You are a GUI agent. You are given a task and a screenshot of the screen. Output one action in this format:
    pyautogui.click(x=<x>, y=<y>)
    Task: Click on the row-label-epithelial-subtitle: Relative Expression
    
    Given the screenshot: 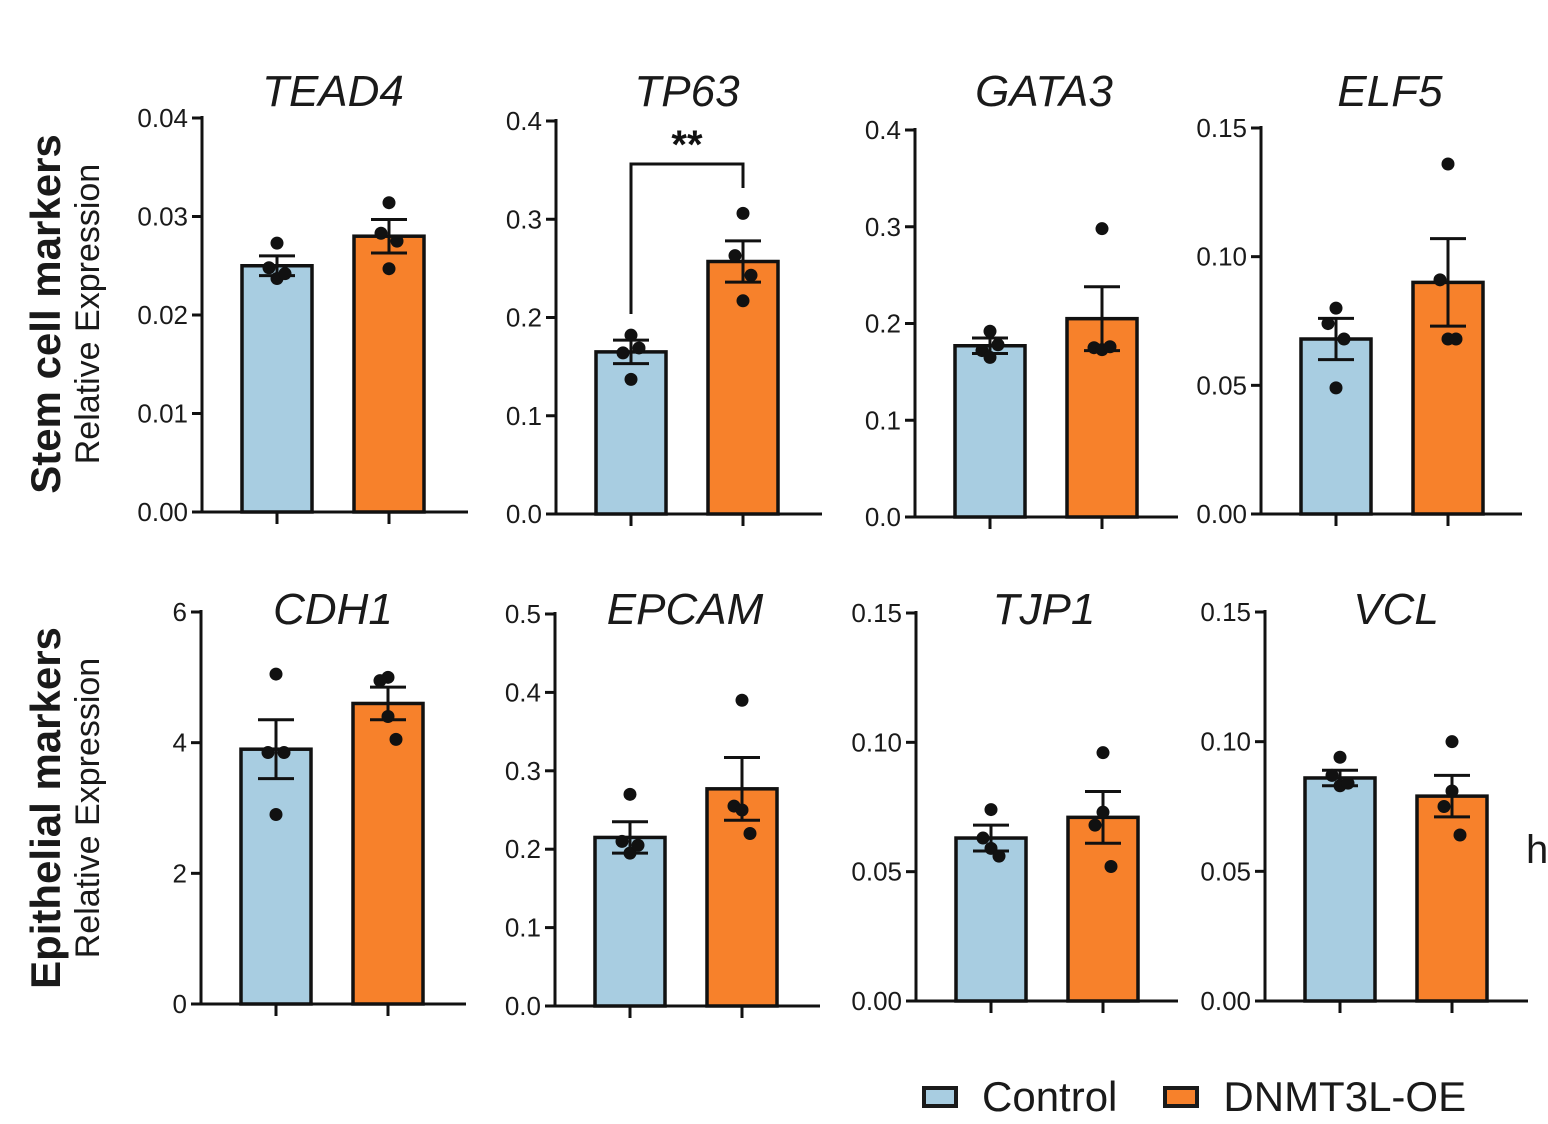 What is the action you would take?
    pyautogui.click(x=88, y=808)
    